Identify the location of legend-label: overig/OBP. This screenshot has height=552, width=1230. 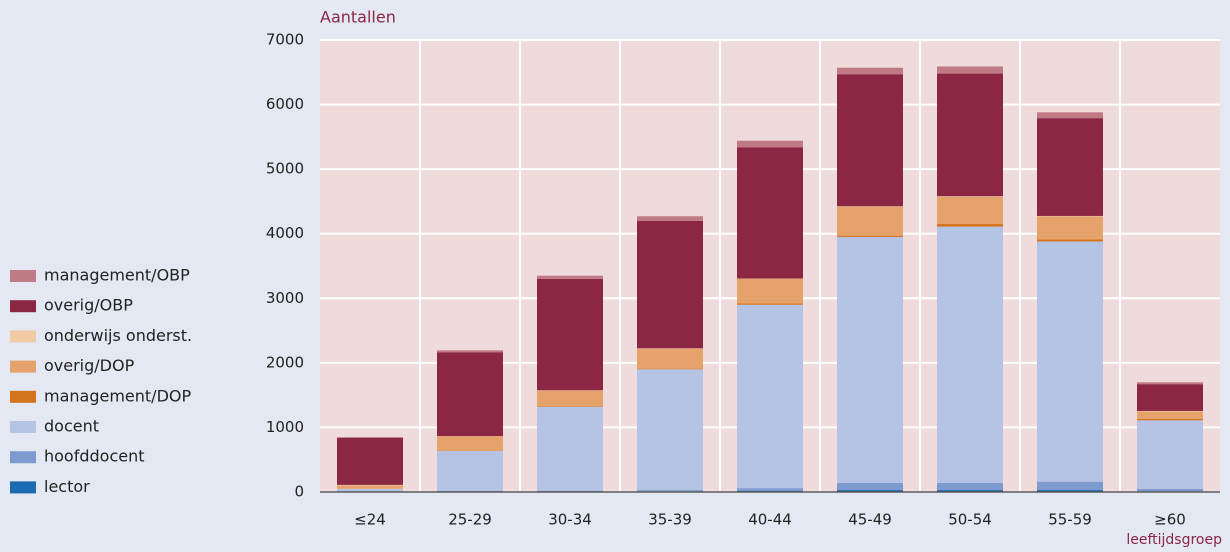
(88, 305).